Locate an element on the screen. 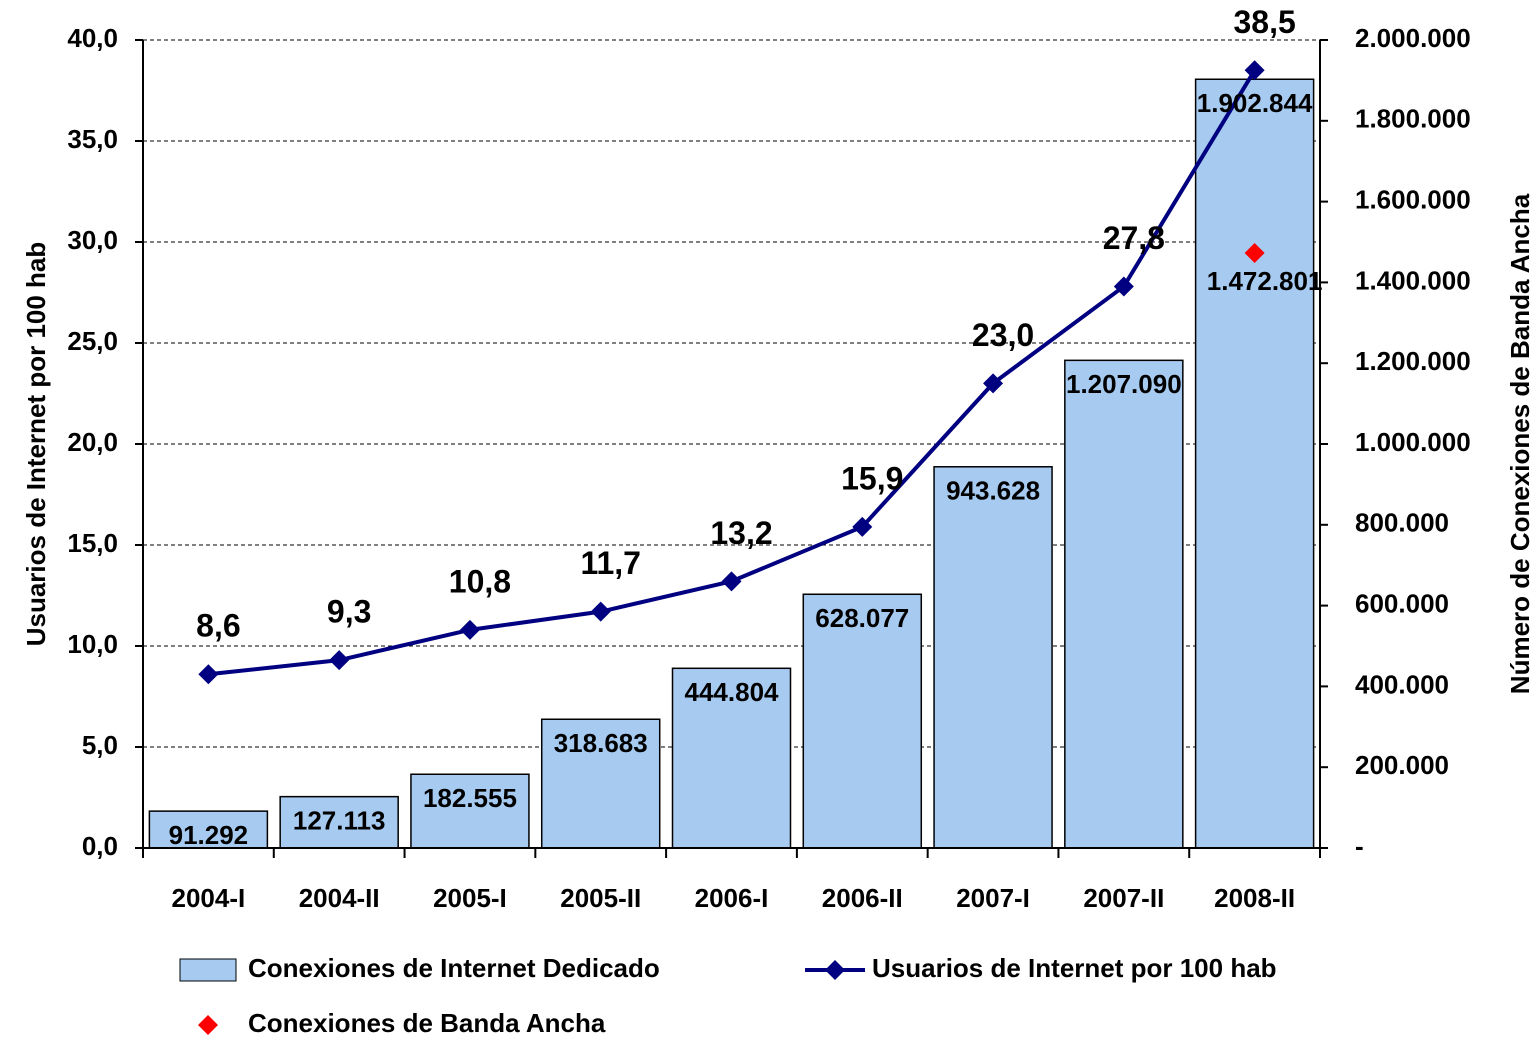 Image resolution: width=1539 pixels, height=1040 pixels. point is located at coordinates (1254, 252).